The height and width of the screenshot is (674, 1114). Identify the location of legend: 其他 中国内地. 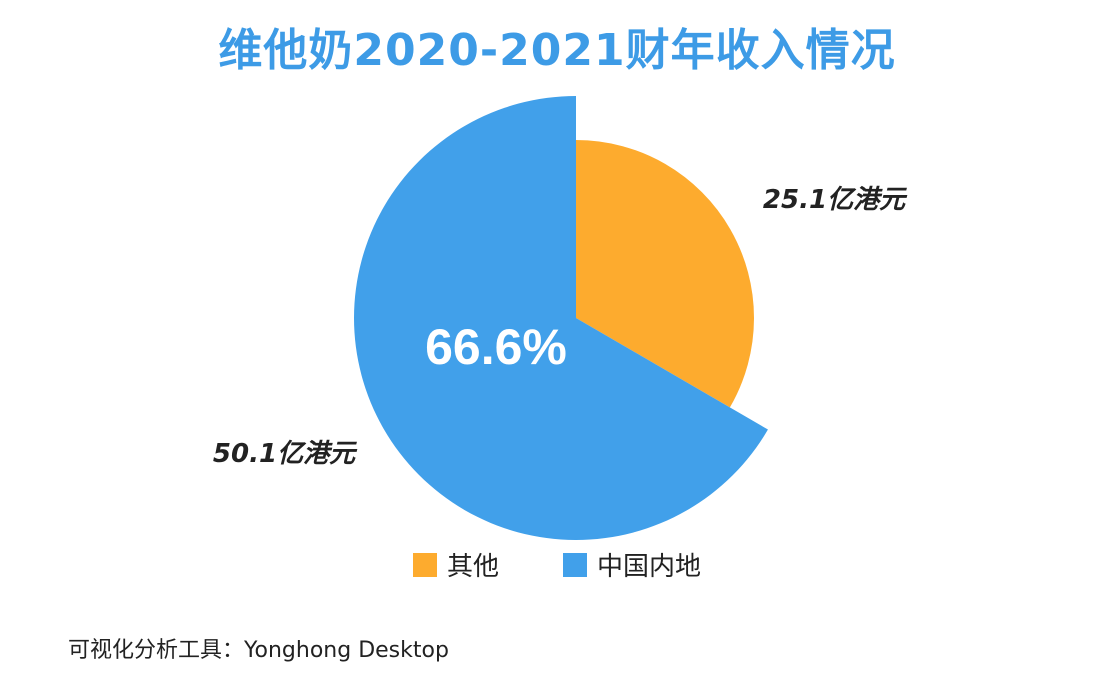
(557, 564).